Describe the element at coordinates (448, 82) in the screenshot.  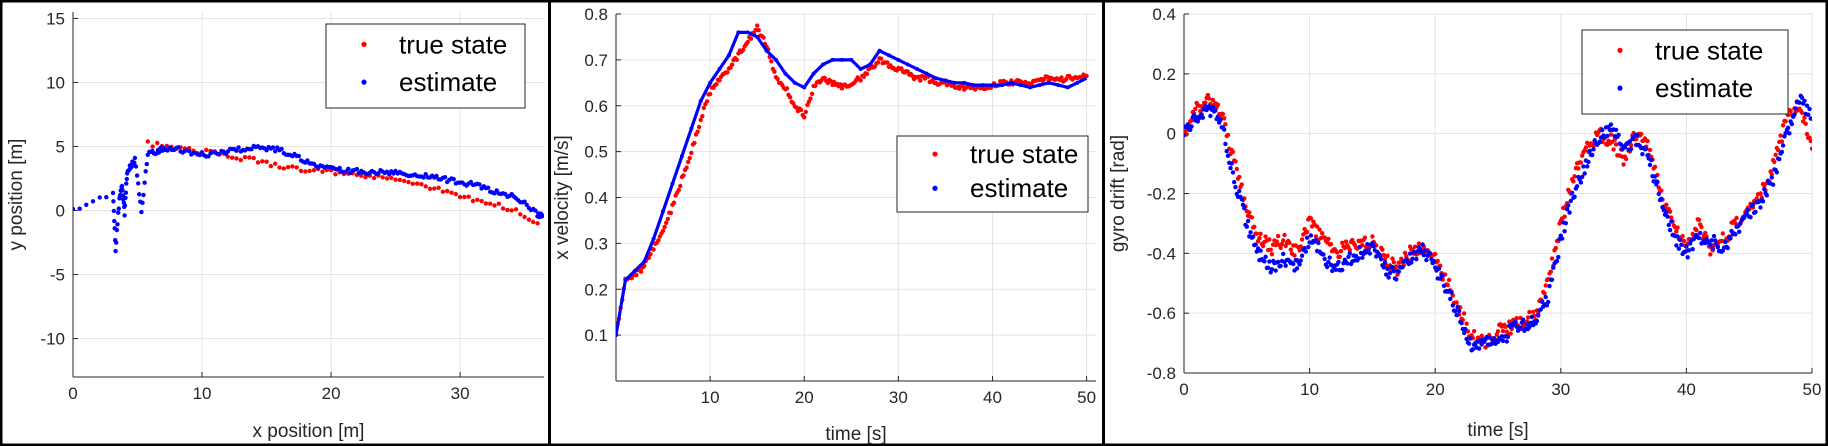
I see `legend-label: estimate` at that location.